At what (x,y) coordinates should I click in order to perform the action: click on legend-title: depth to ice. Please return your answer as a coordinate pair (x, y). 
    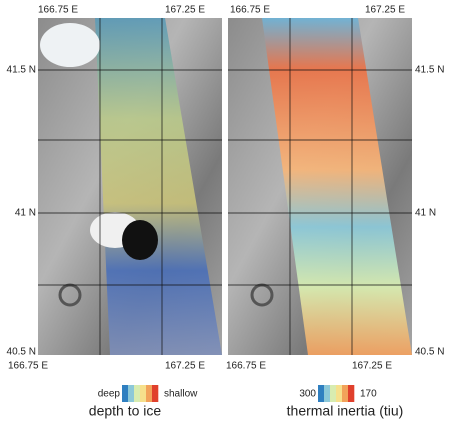
    Looking at the image, I should click on (125, 411).